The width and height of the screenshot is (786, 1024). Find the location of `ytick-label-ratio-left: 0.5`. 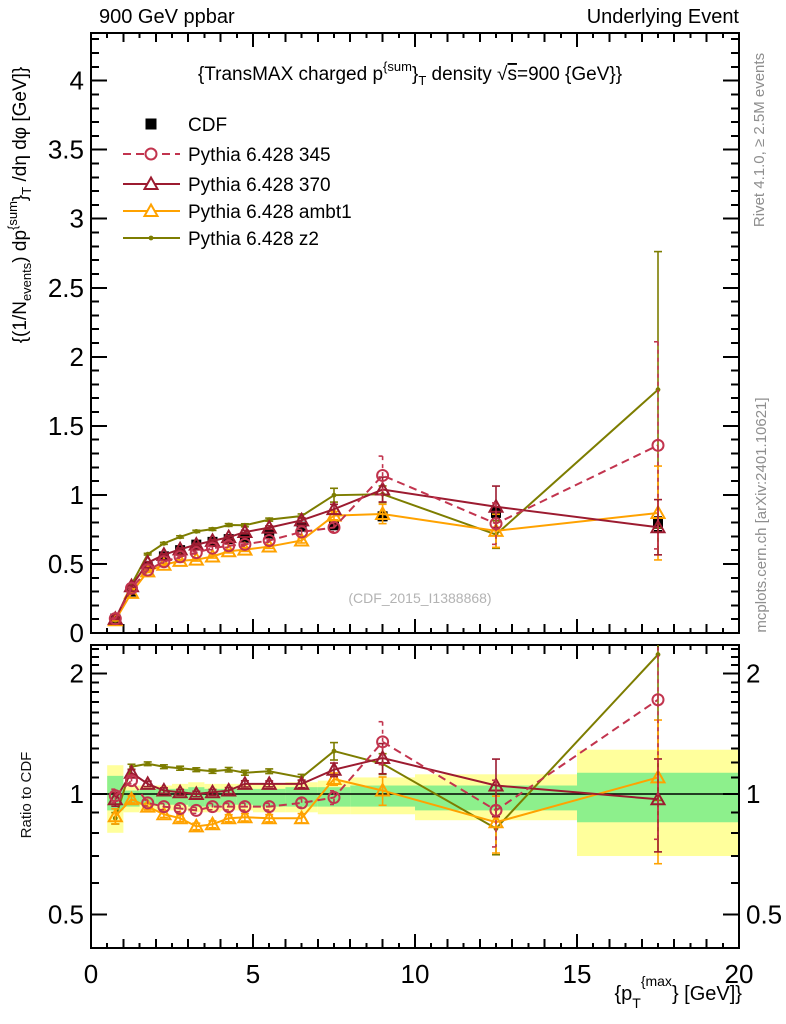

ytick-label-ratio-left: 0.5 is located at coordinates (66, 915).